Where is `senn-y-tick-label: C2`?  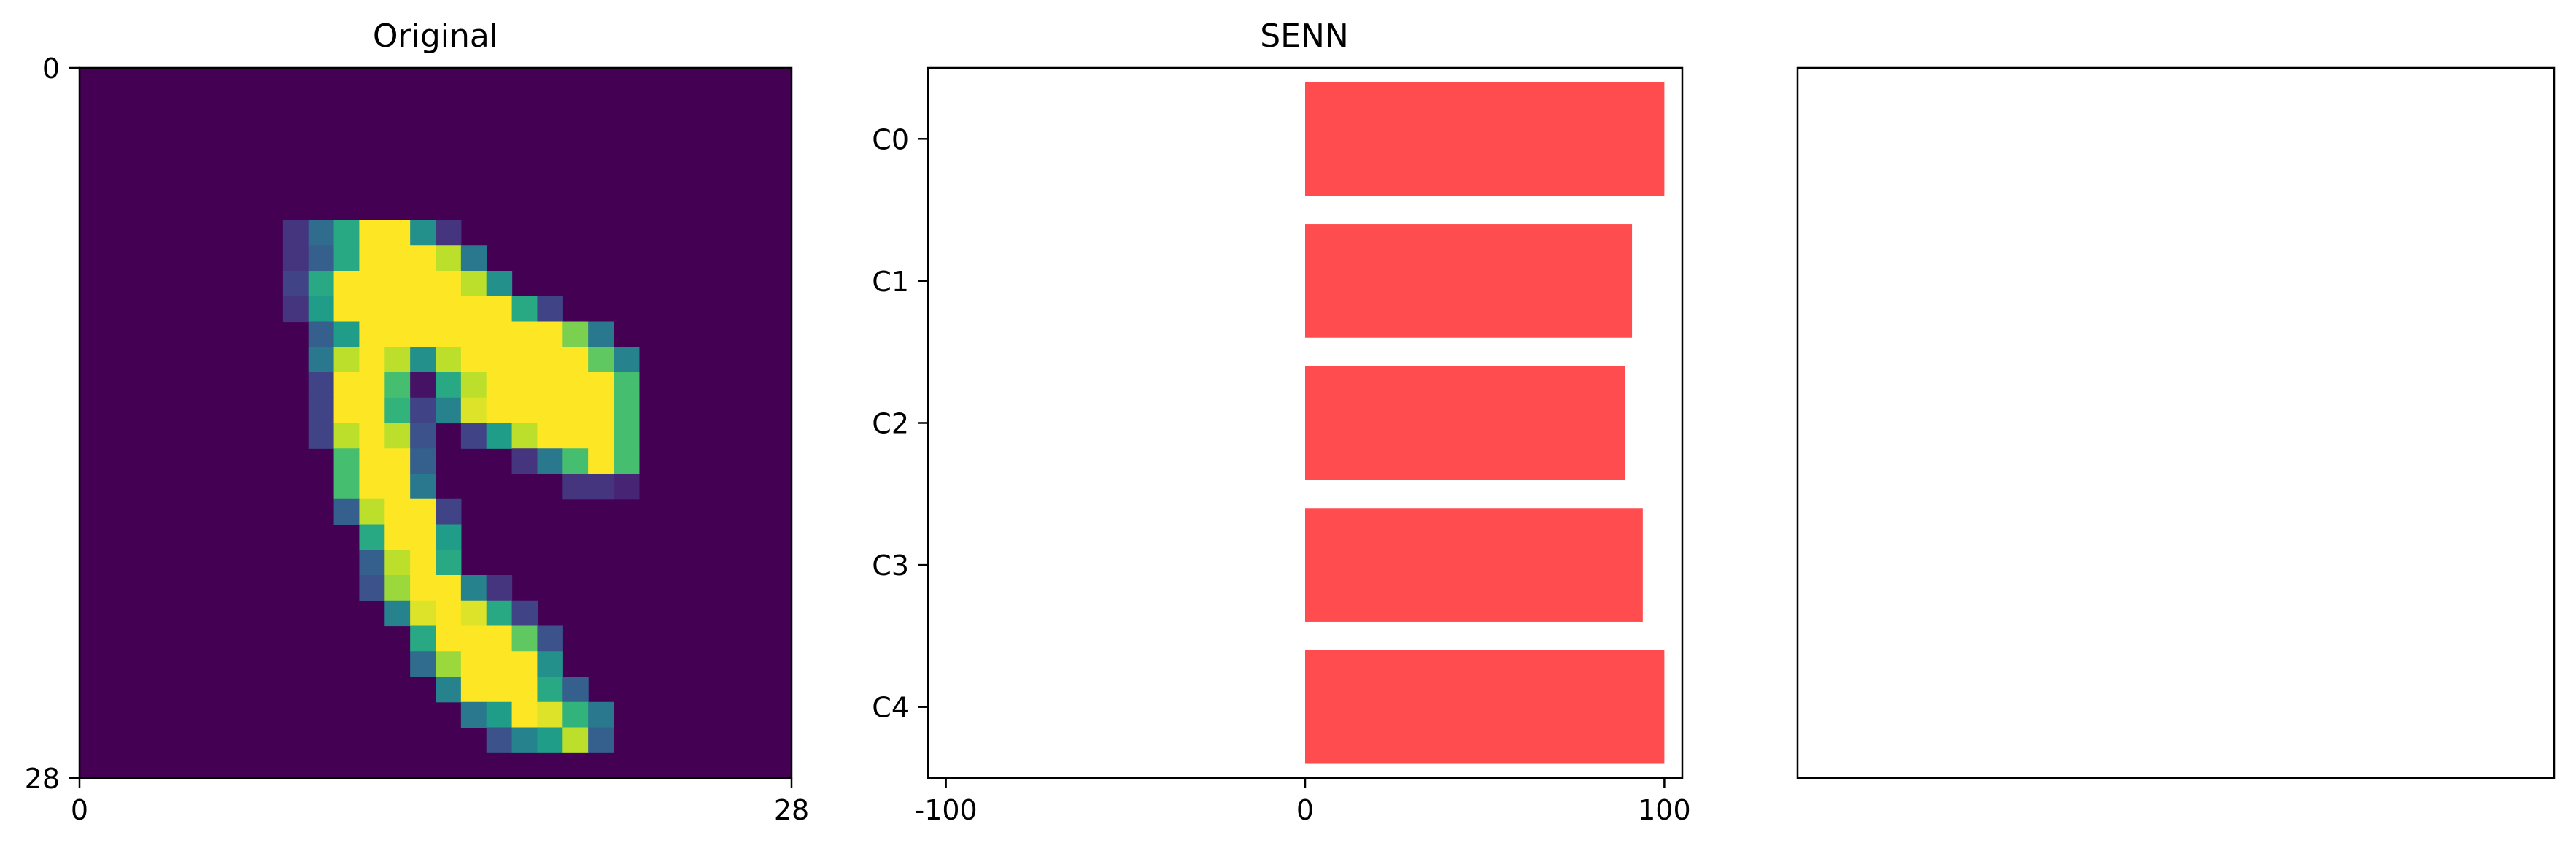
senn-y-tick-label: C2 is located at coordinates (890, 424).